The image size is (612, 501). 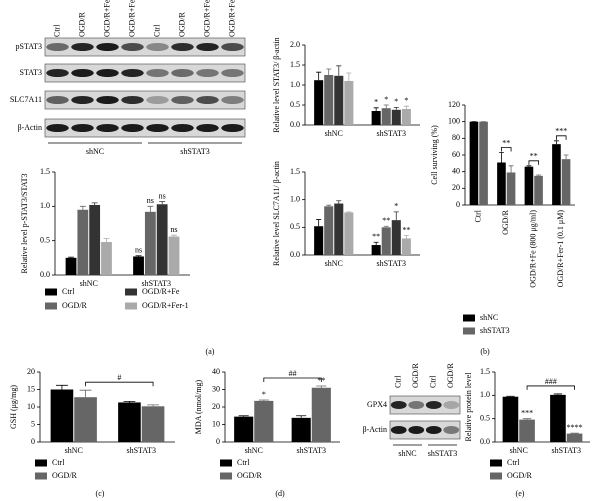 I want to click on y-axis-label: MDA (nmol/mg), so click(x=198, y=406).